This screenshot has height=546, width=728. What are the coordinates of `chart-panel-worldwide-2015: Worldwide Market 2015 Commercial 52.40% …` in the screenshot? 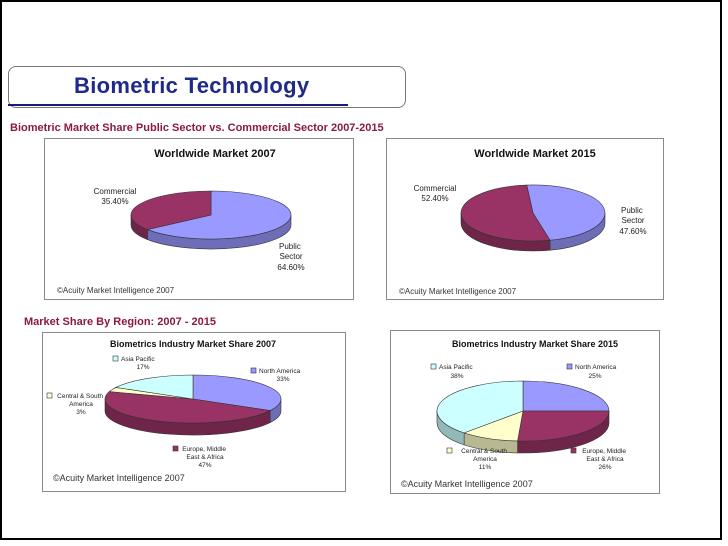 It's located at (525, 219).